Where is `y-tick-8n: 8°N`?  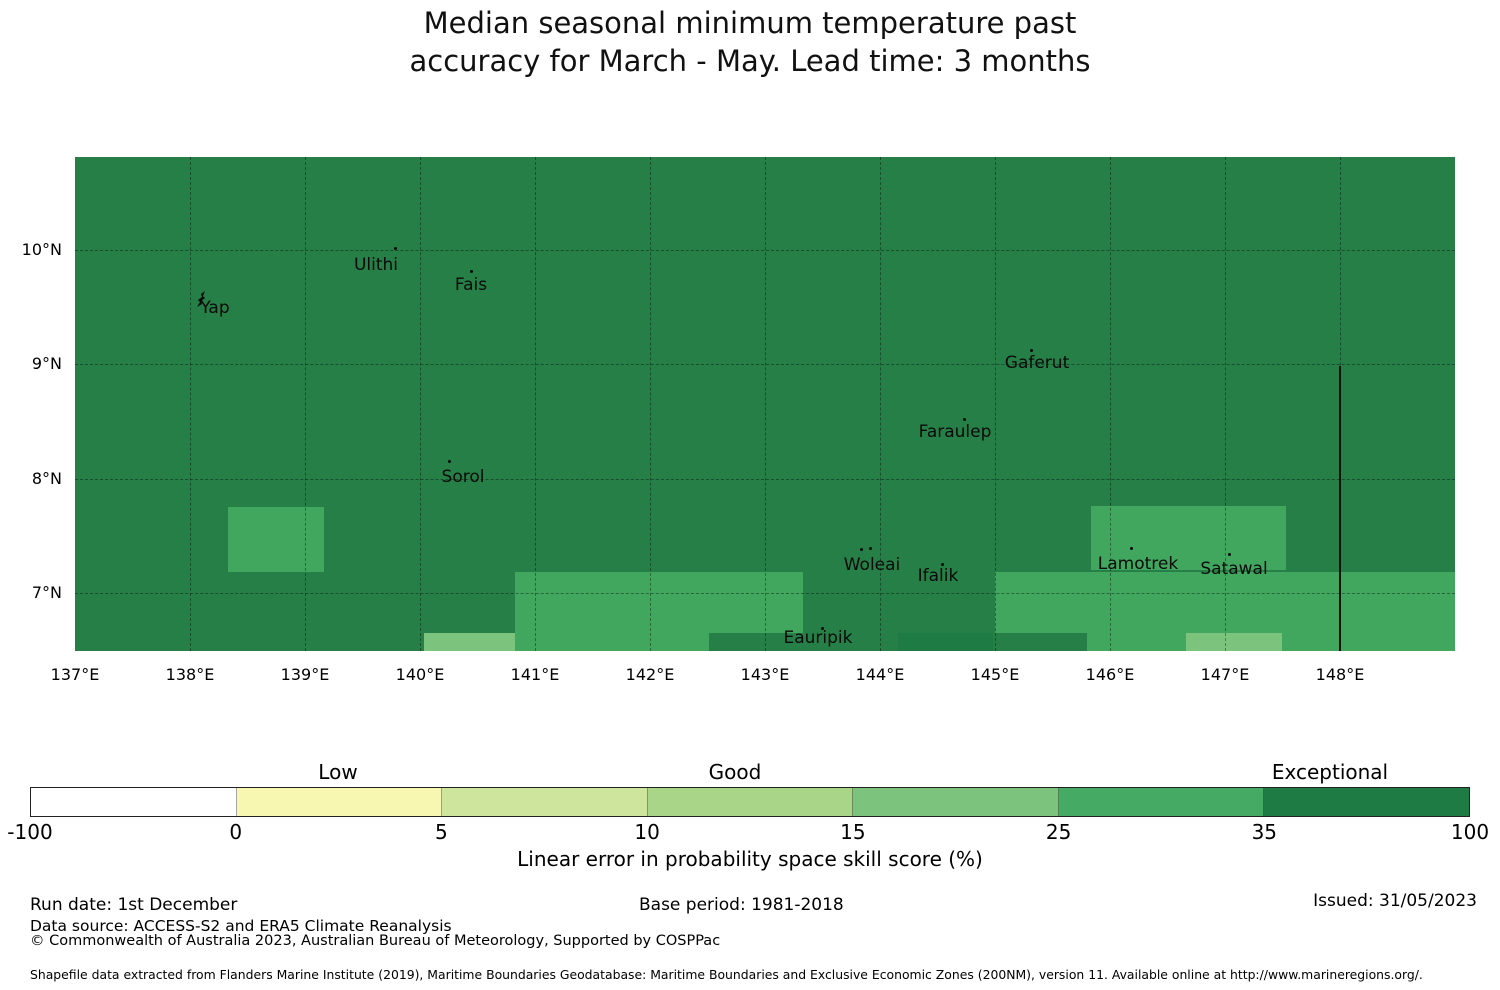
y-tick-8n: 8°N is located at coordinates (46, 478).